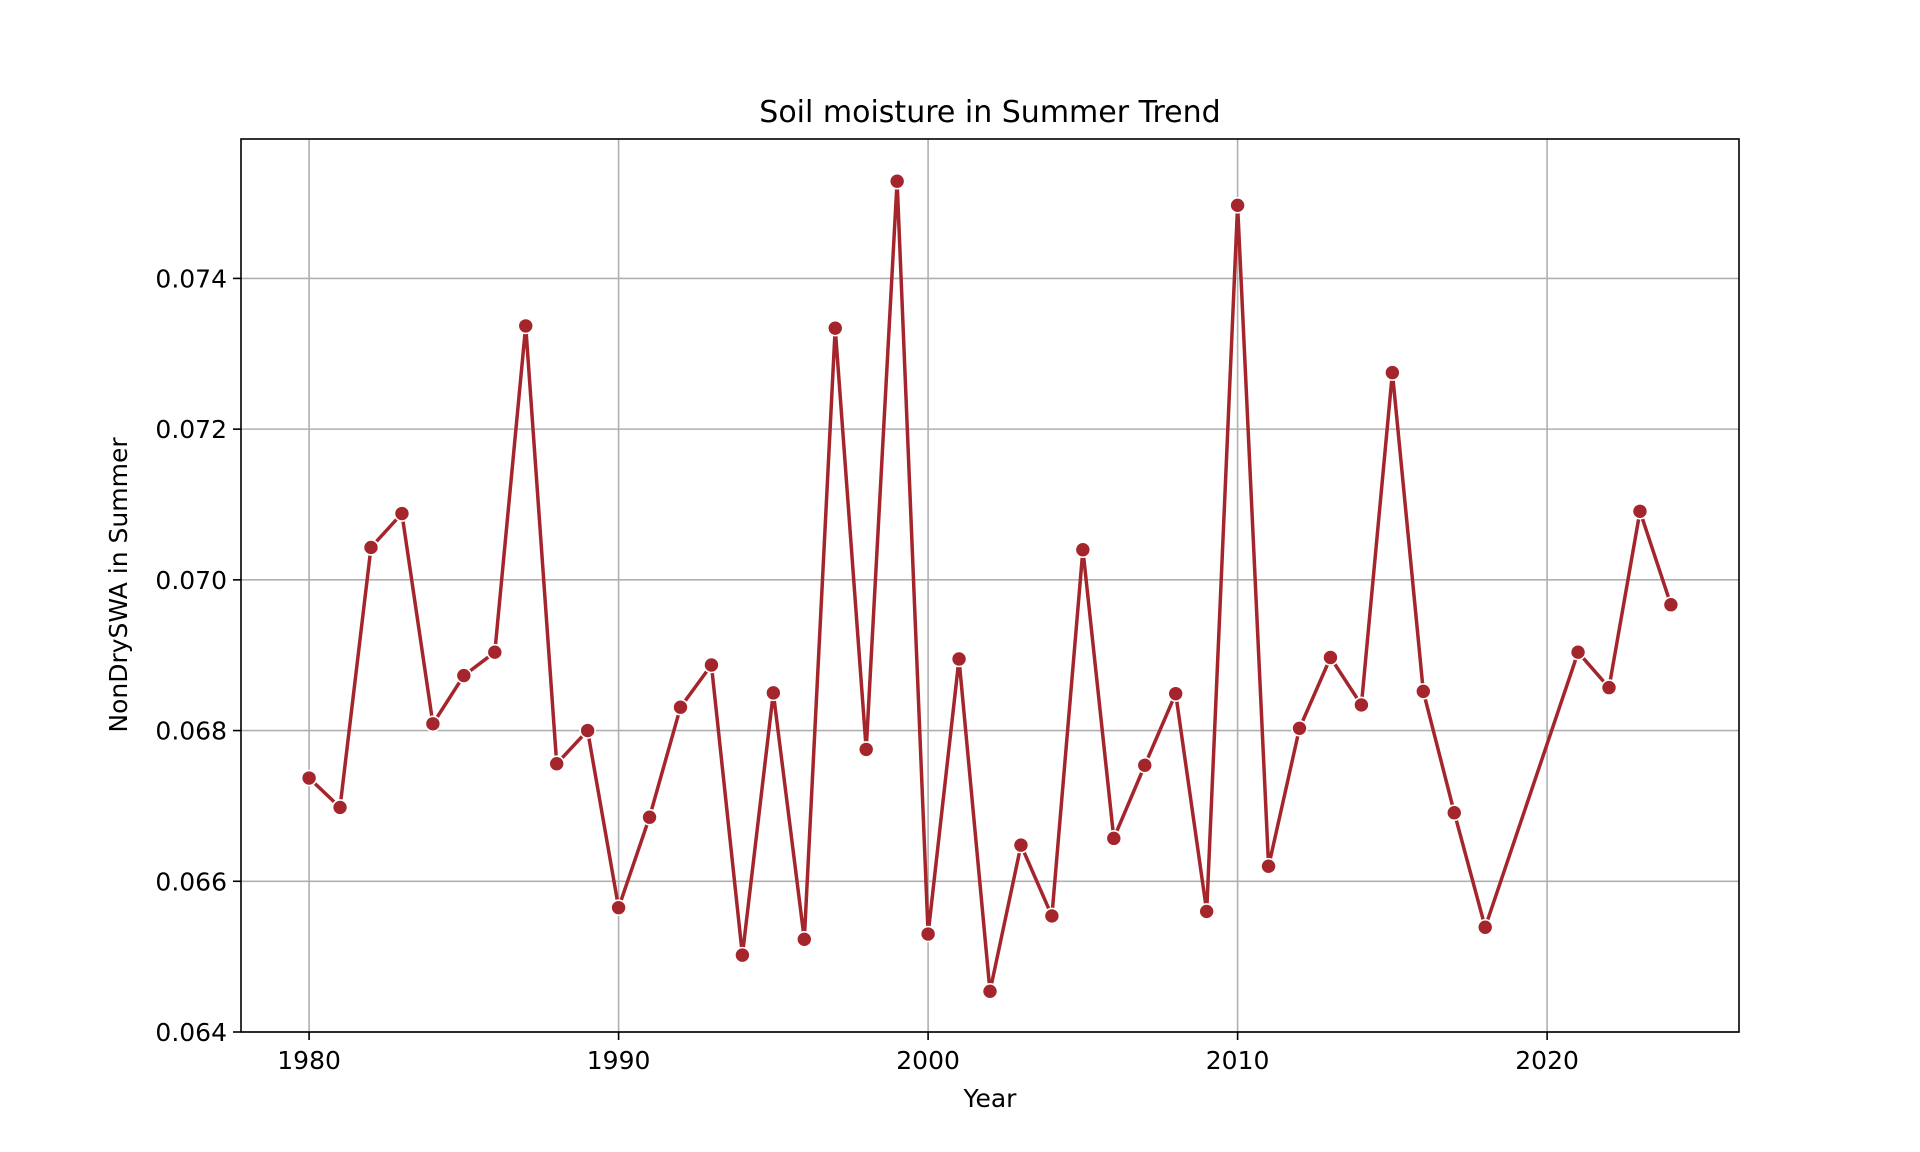  What do you see at coordinates (1609, 687) in the screenshot?
I see `data-point-2022` at bounding box center [1609, 687].